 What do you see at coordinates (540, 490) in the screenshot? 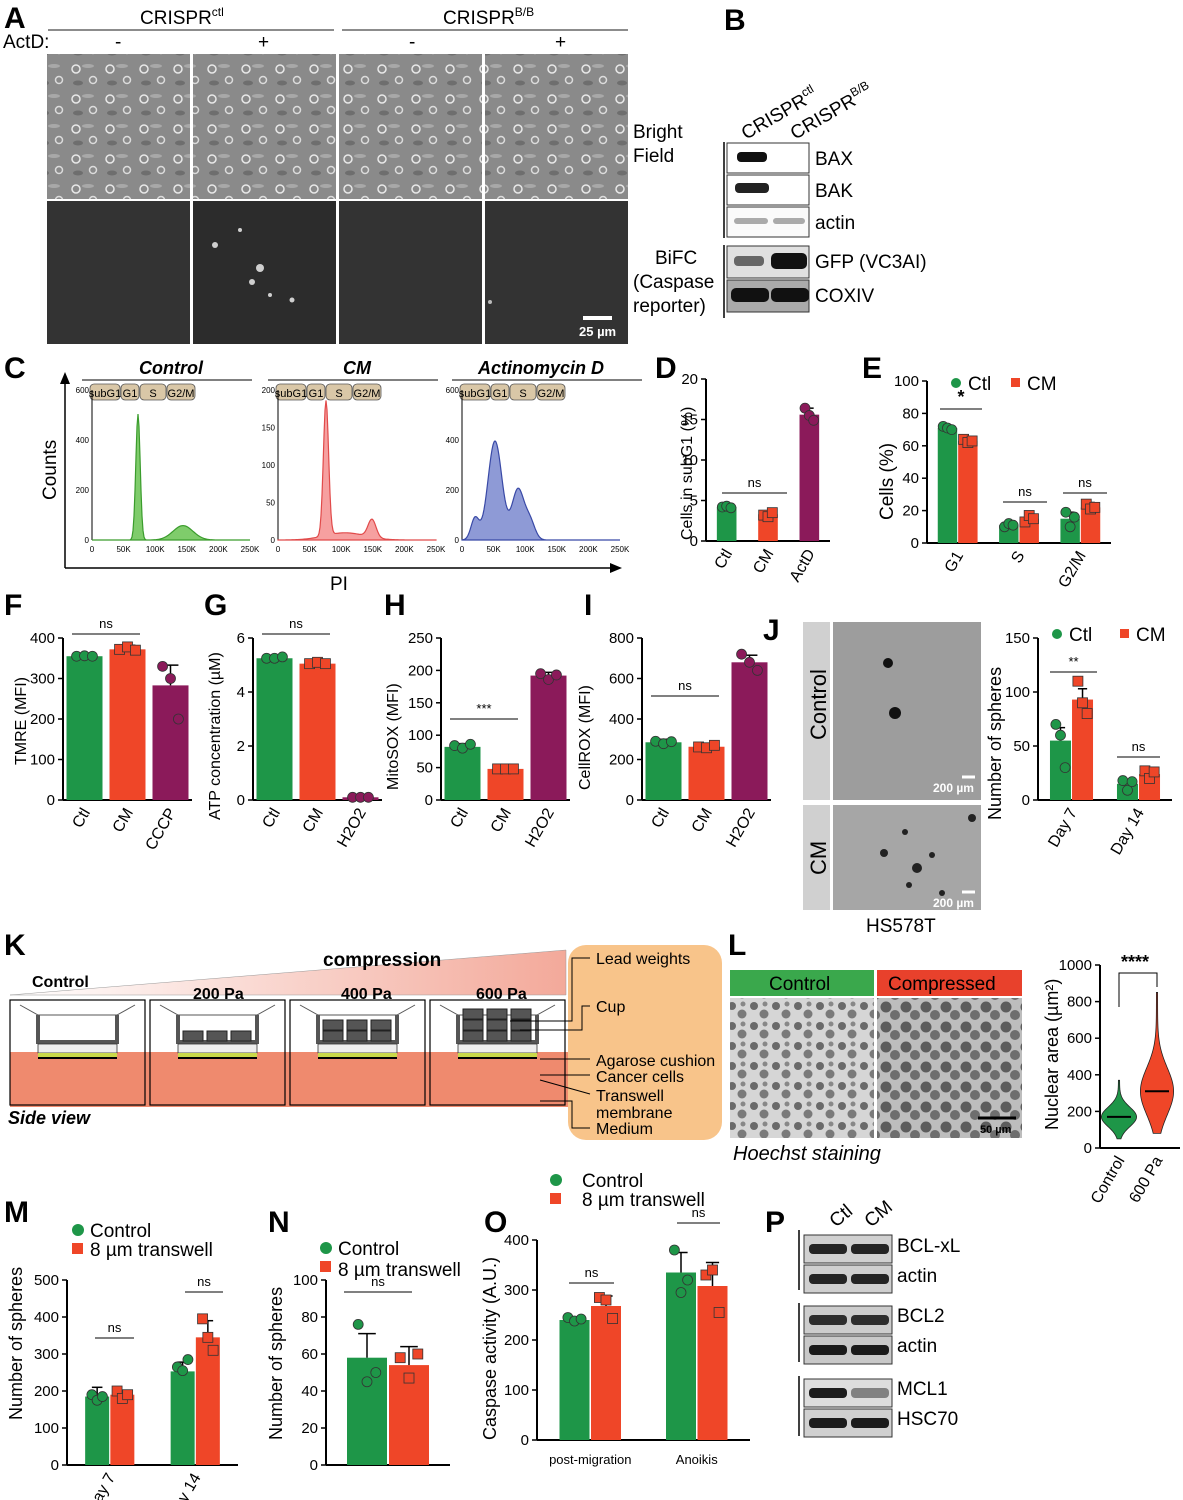
I see `histogram` at bounding box center [540, 490].